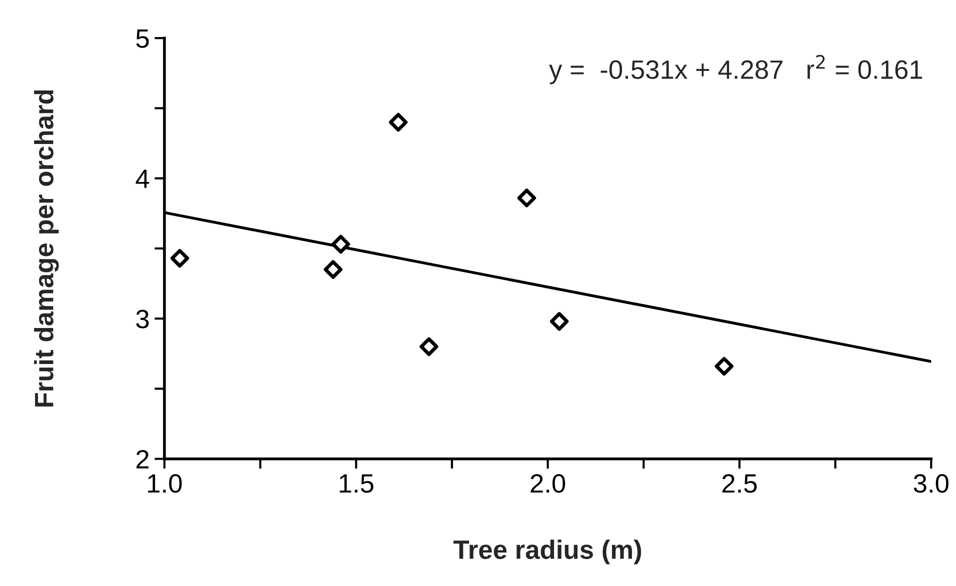 The height and width of the screenshot is (586, 956). I want to click on x-tick-label: 3.0, so click(931, 483).